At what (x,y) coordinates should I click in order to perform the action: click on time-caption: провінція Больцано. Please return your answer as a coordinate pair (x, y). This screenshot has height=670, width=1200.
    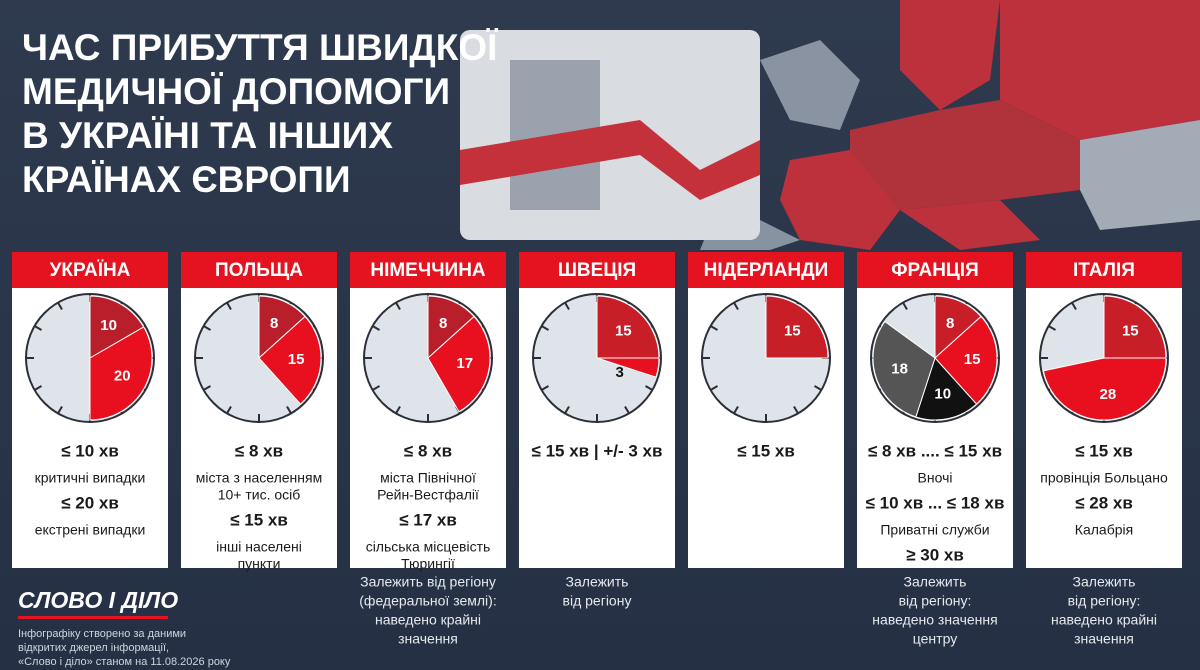
    Looking at the image, I should click on (1104, 478).